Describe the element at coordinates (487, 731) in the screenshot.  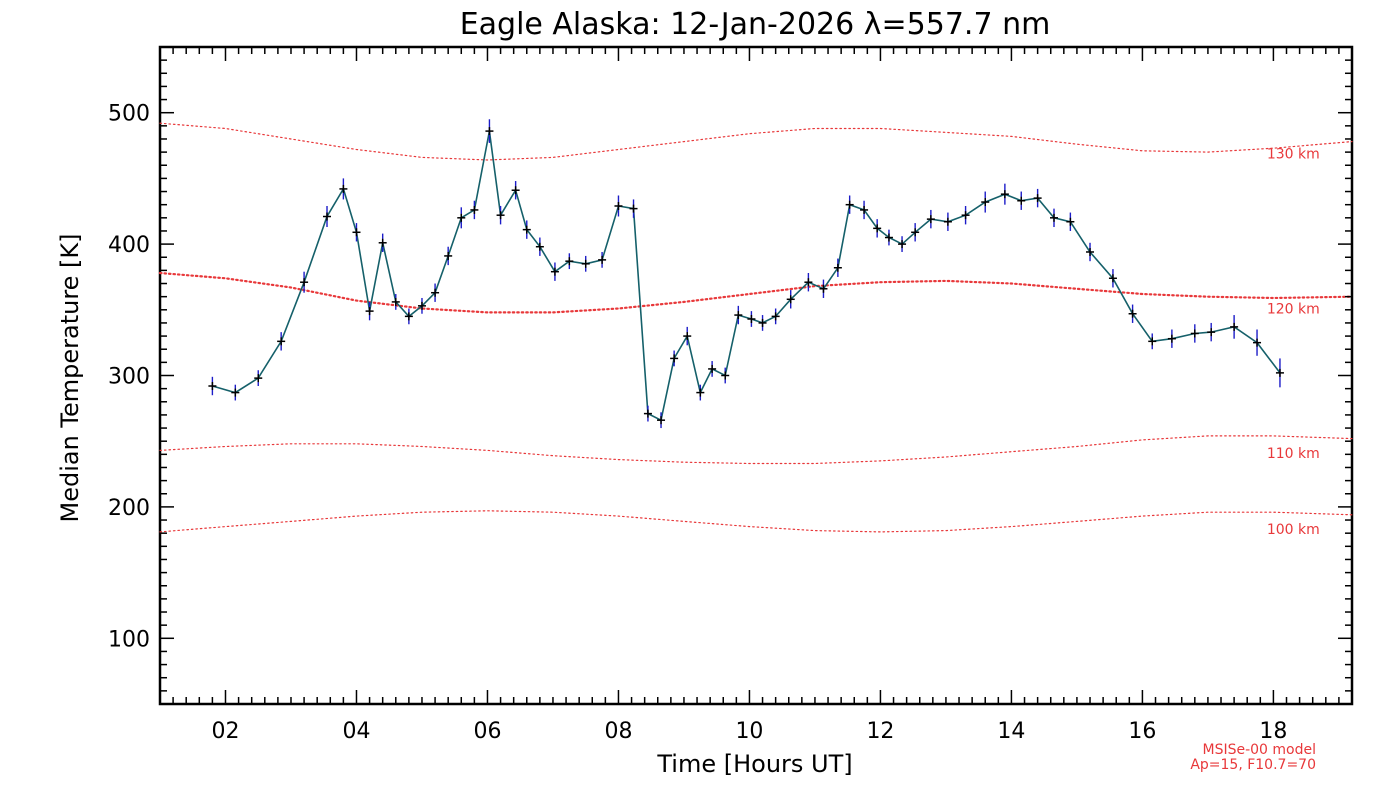
I see `x-tick-label: 06` at that location.